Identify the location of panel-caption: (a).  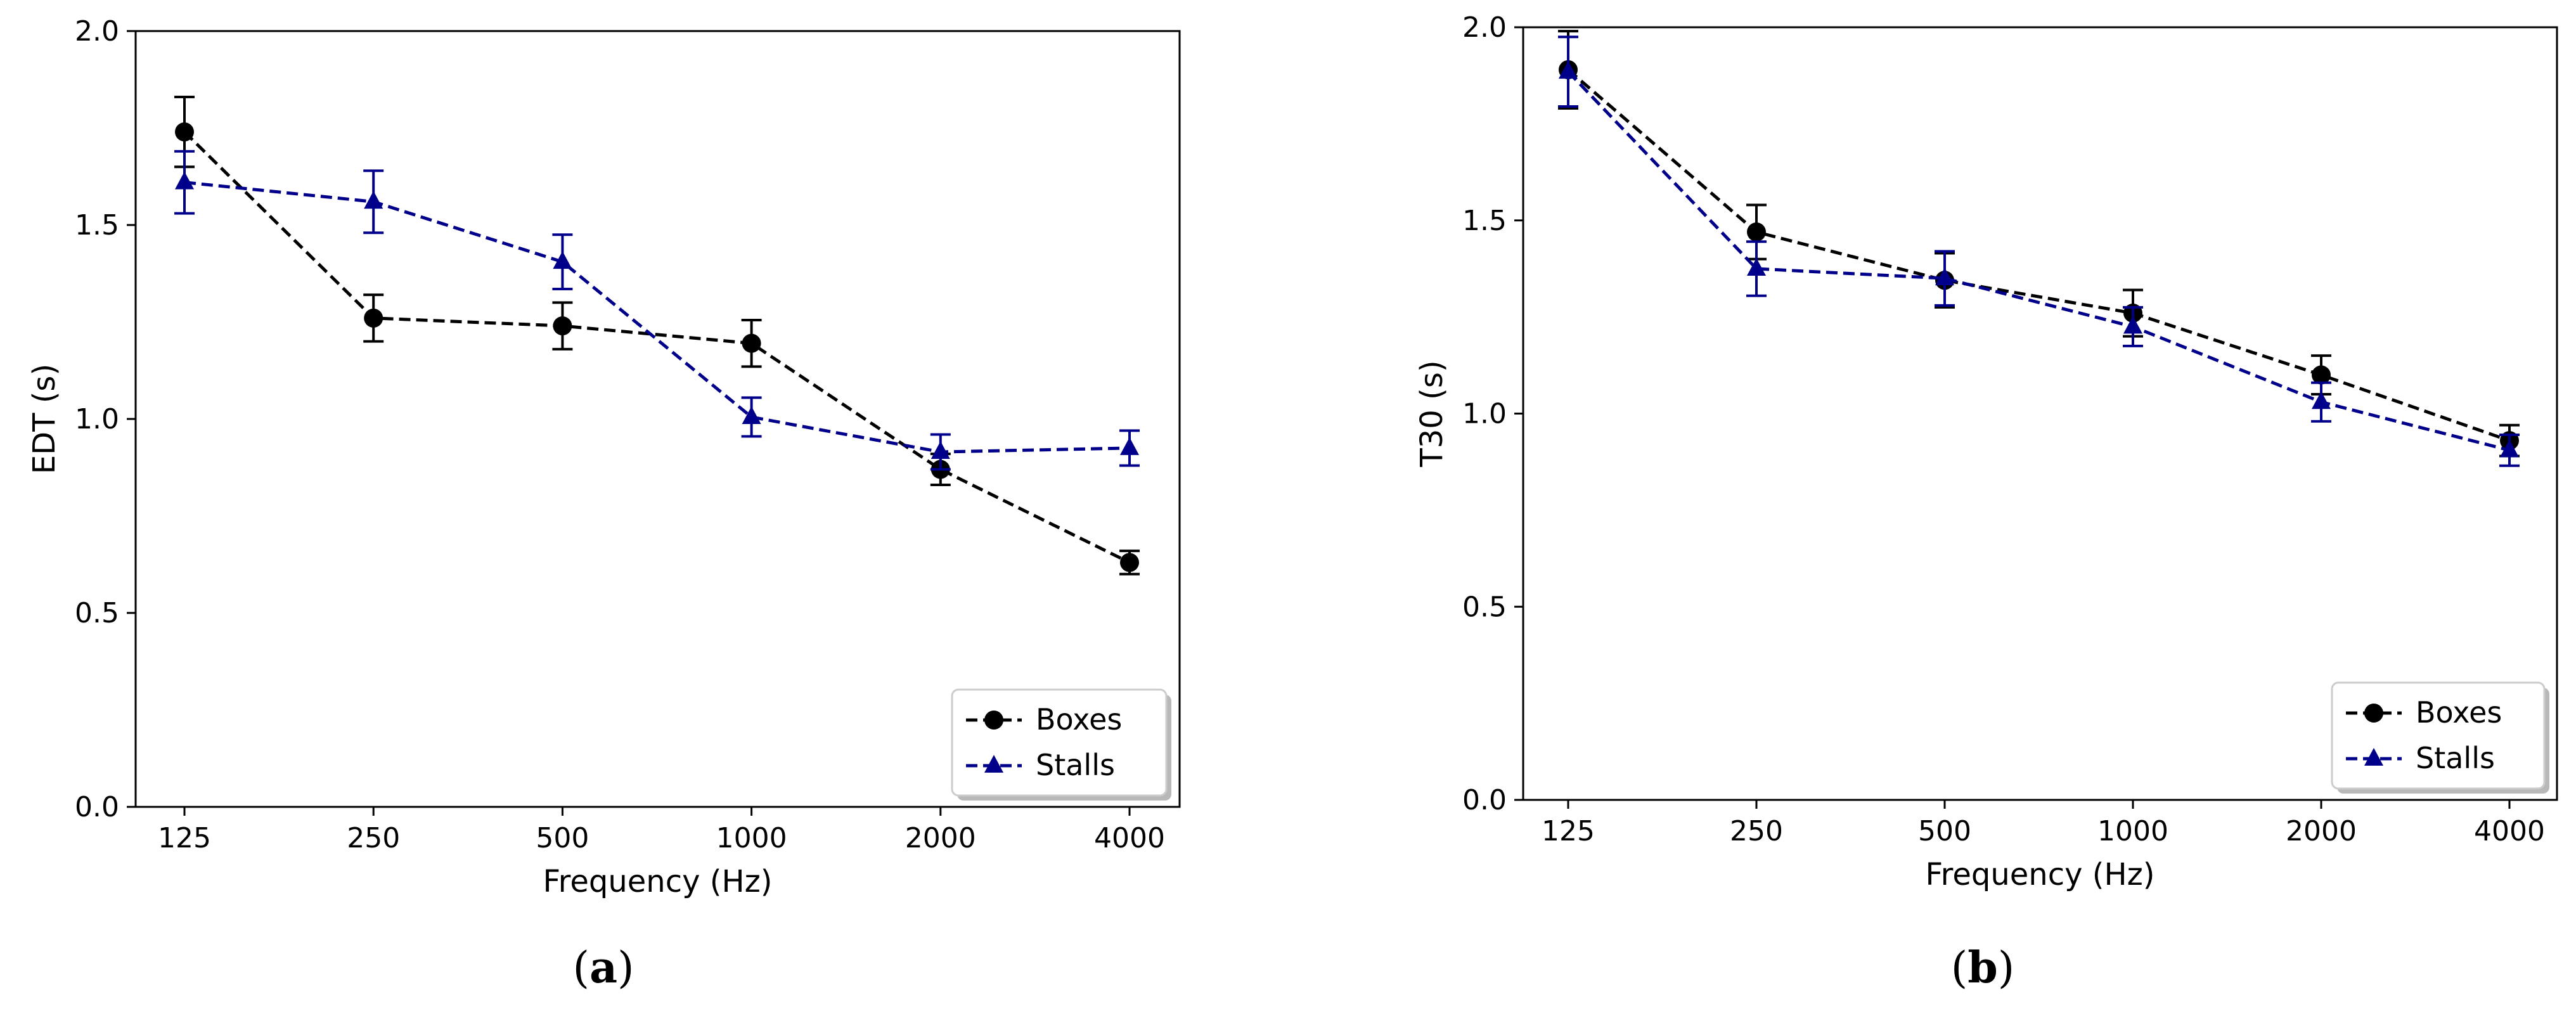
(603, 968).